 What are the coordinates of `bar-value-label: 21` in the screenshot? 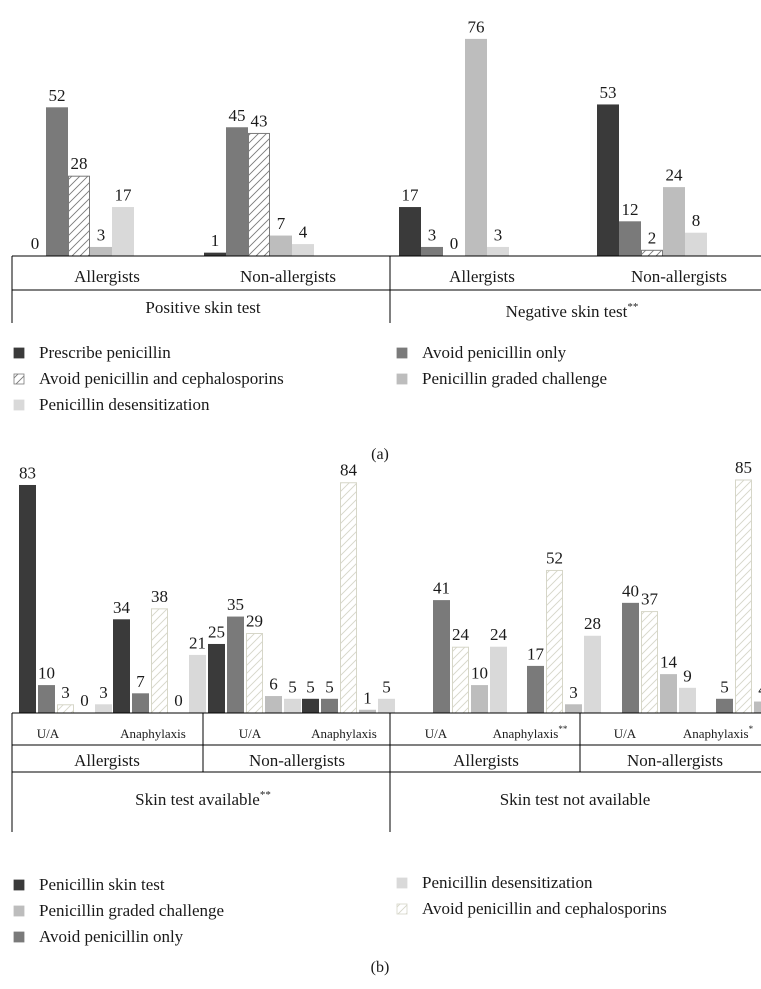 It's located at (197, 642).